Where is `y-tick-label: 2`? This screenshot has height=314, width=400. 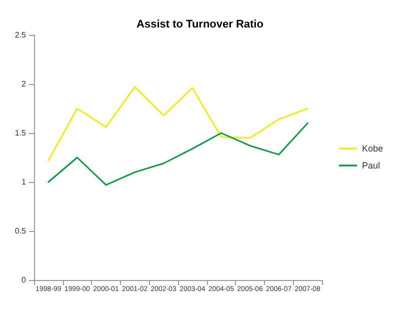 y-tick-label: 2 is located at coordinates (24, 84).